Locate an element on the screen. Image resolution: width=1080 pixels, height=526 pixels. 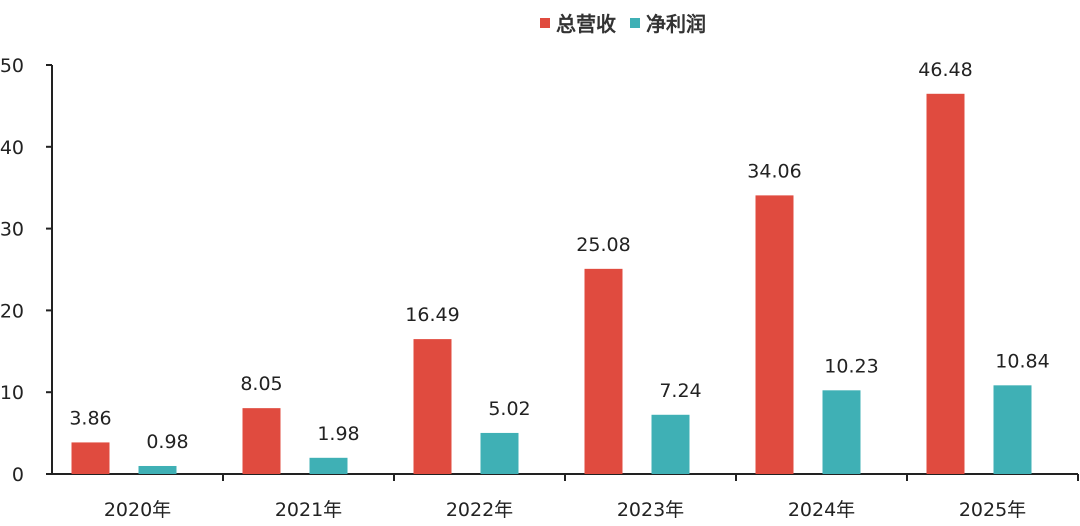
data-label-net-profit: 7.24 is located at coordinates (680, 391).